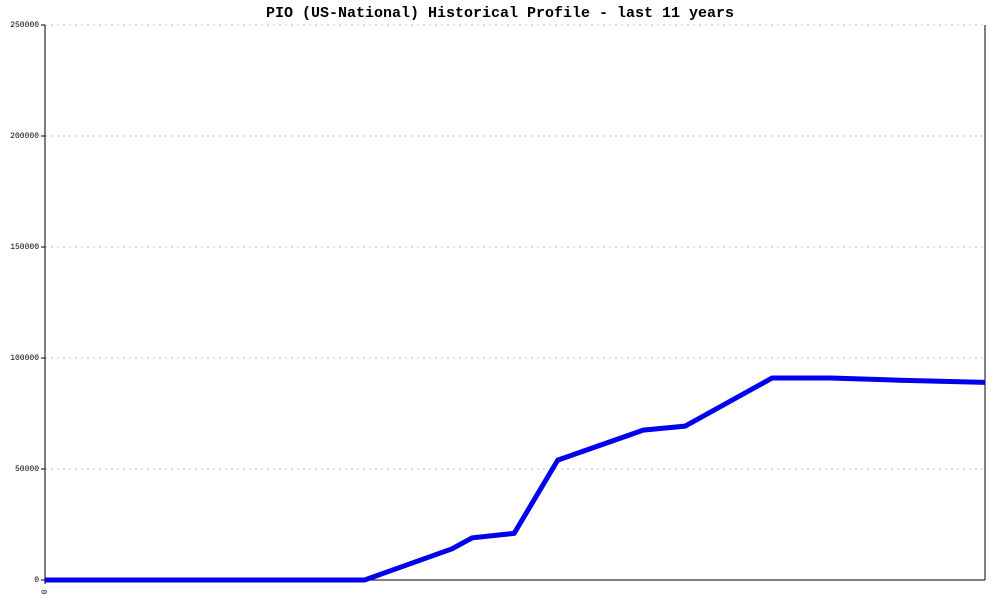 The width and height of the screenshot is (1000, 600). Describe the element at coordinates (24, 247) in the screenshot. I see `y-tick-label: 150000` at that location.